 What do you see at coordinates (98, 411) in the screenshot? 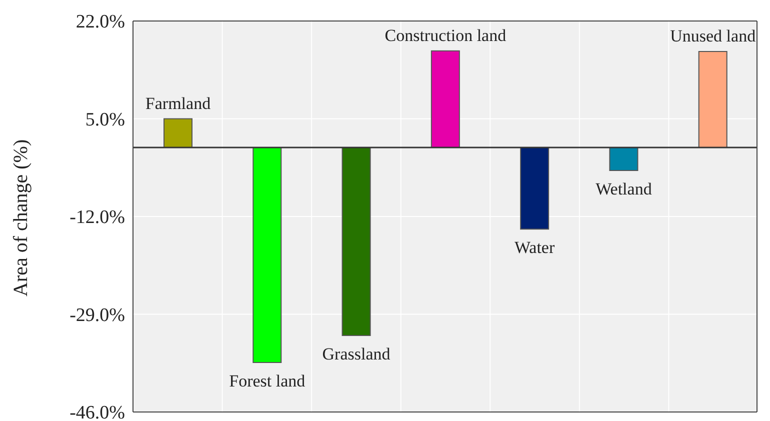
I see `y-tick-label: -46.0%` at bounding box center [98, 411].